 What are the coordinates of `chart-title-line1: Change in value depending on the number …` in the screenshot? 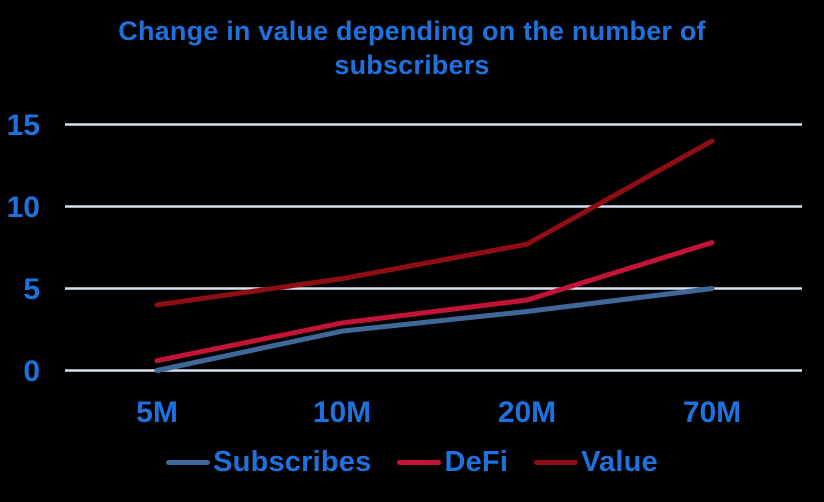 It's located at (412, 31).